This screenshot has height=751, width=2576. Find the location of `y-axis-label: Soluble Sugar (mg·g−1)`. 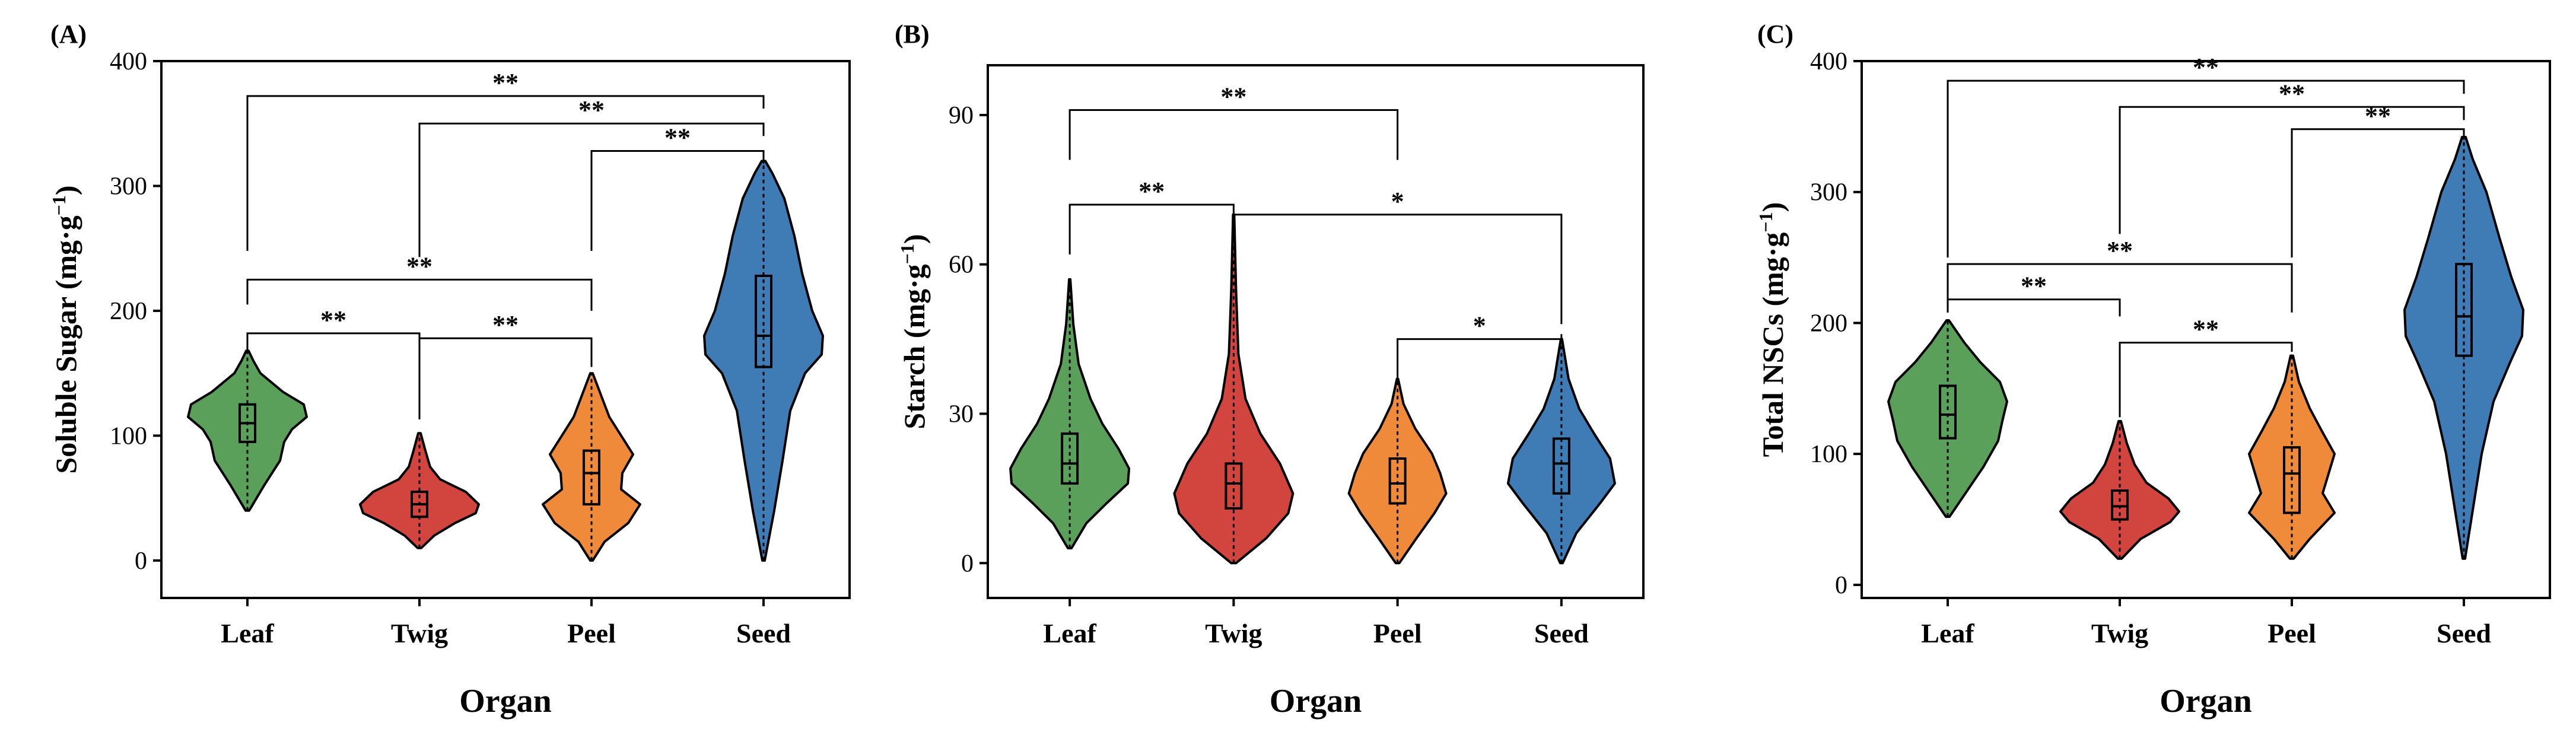

y-axis-label: Soluble Sugar (mg·g−1) is located at coordinates (65, 329).